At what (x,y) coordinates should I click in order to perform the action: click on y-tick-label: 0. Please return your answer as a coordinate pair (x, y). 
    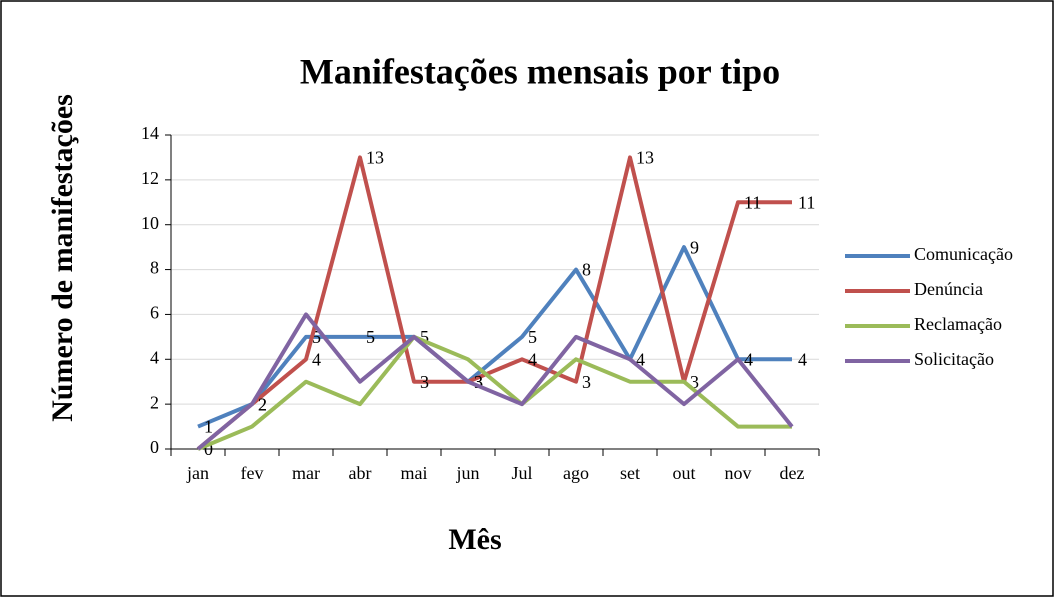
    Looking at the image, I should click on (154, 447).